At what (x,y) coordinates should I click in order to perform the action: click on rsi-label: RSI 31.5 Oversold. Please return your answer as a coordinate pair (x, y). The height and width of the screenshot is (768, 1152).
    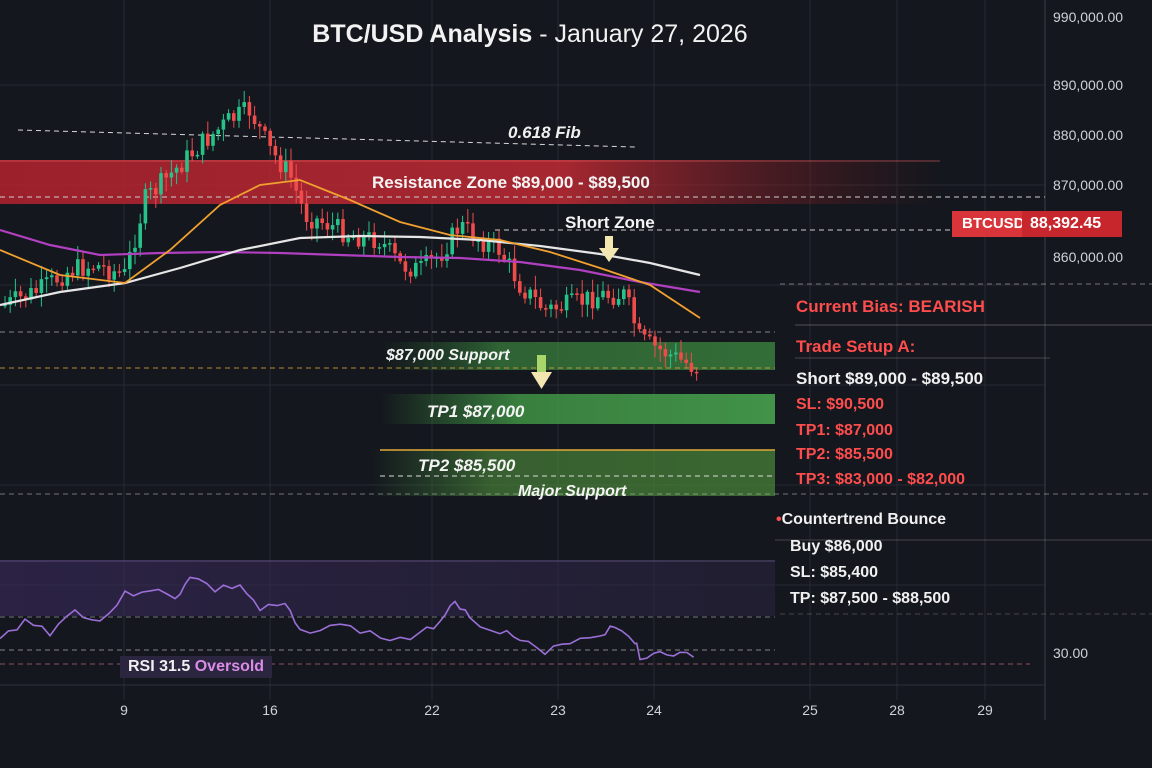
    Looking at the image, I should click on (196, 667).